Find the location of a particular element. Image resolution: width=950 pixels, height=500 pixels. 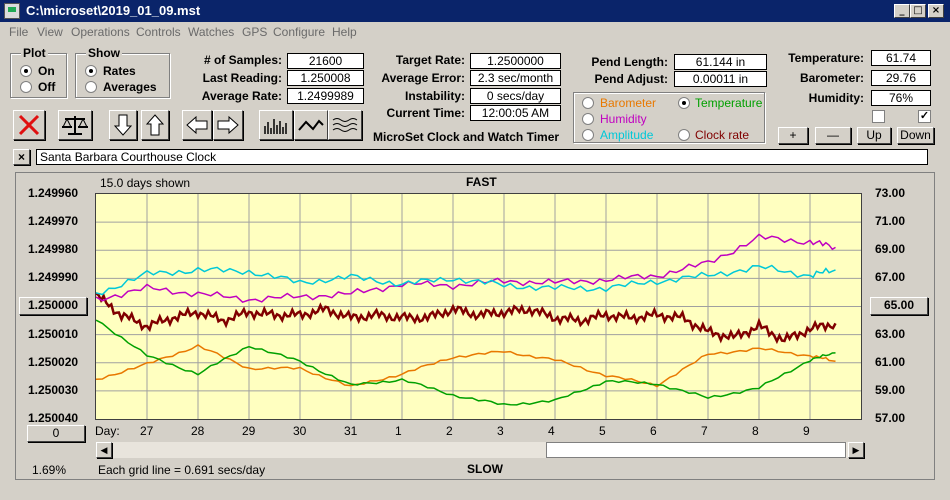

x-tick-label: 31 is located at coordinates (351, 431).